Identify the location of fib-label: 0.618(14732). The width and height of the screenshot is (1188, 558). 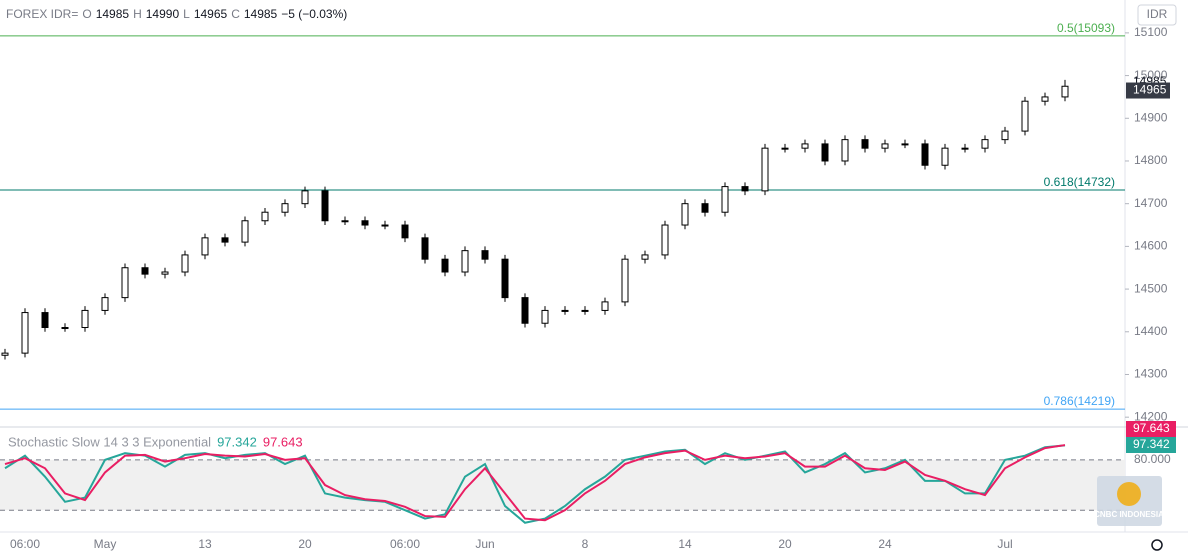
(1079, 182).